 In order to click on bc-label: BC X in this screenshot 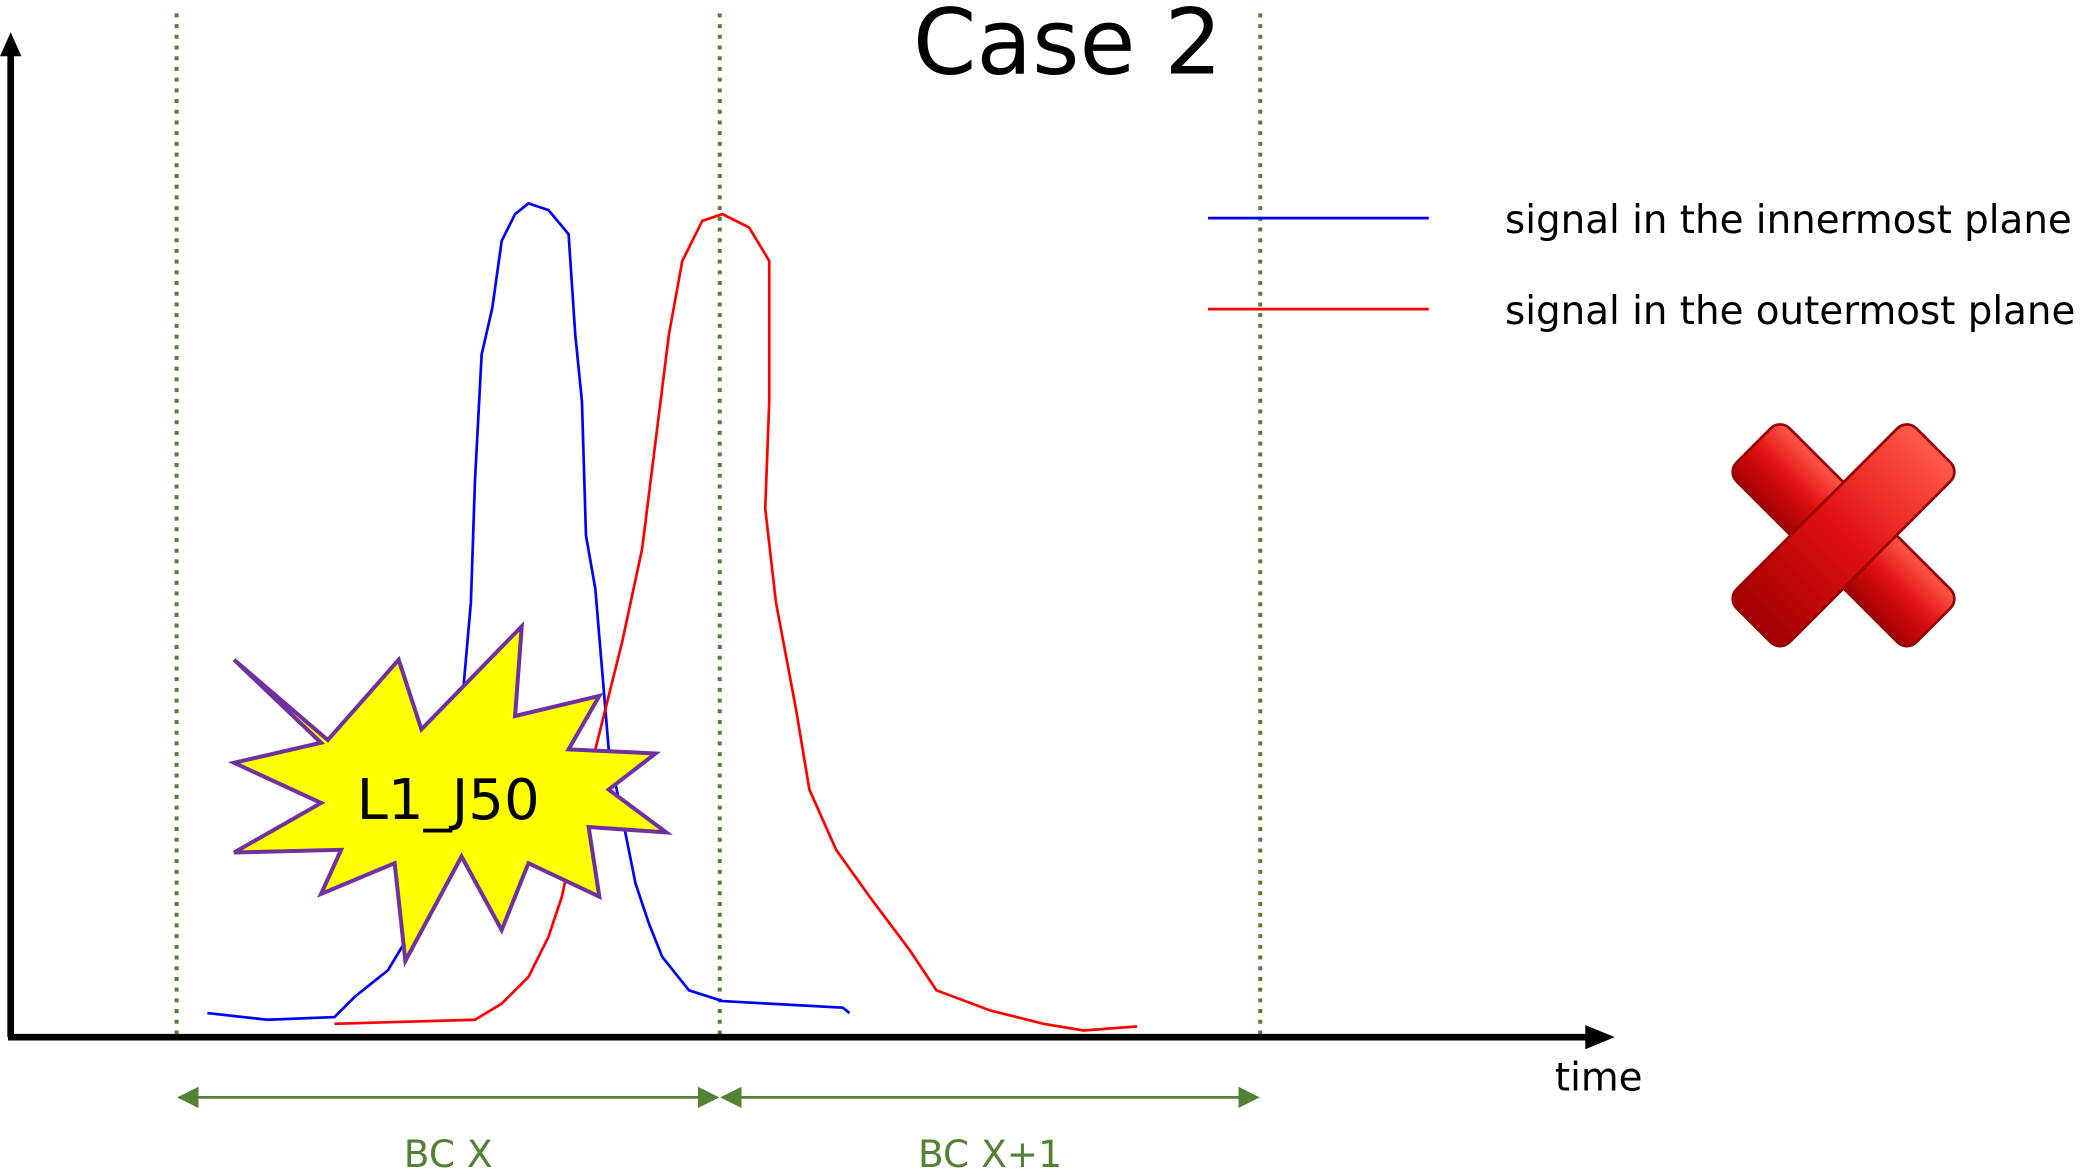, I will do `click(448, 1153)`.